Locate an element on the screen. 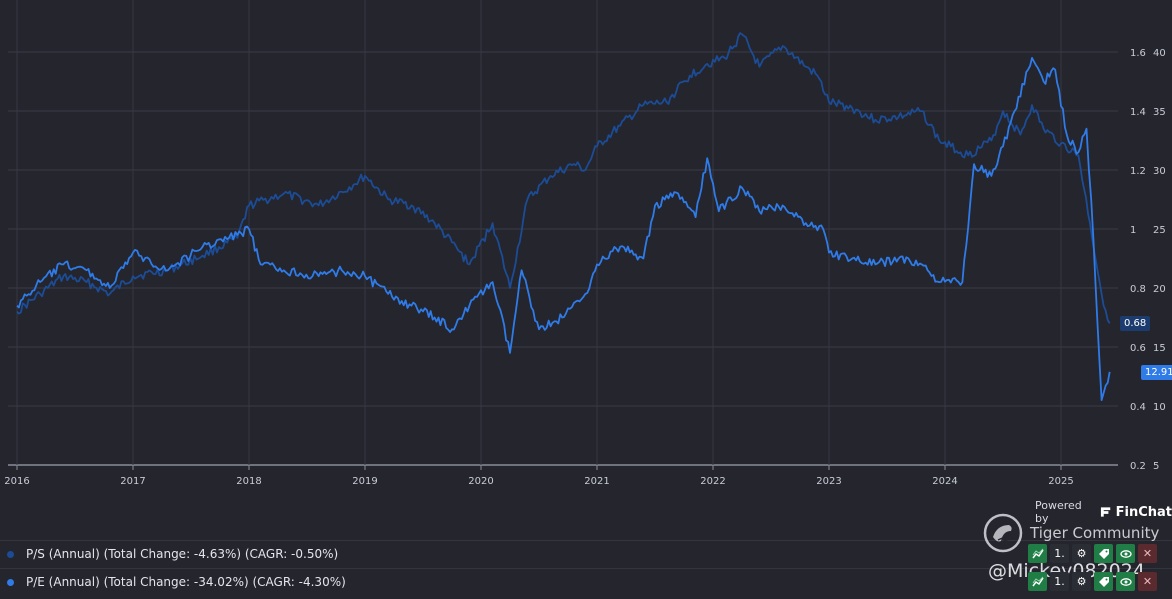 Image resolution: width=1172 pixels, height=599 pixels. y-left-tick-label: 0.8 is located at coordinates (1138, 289).